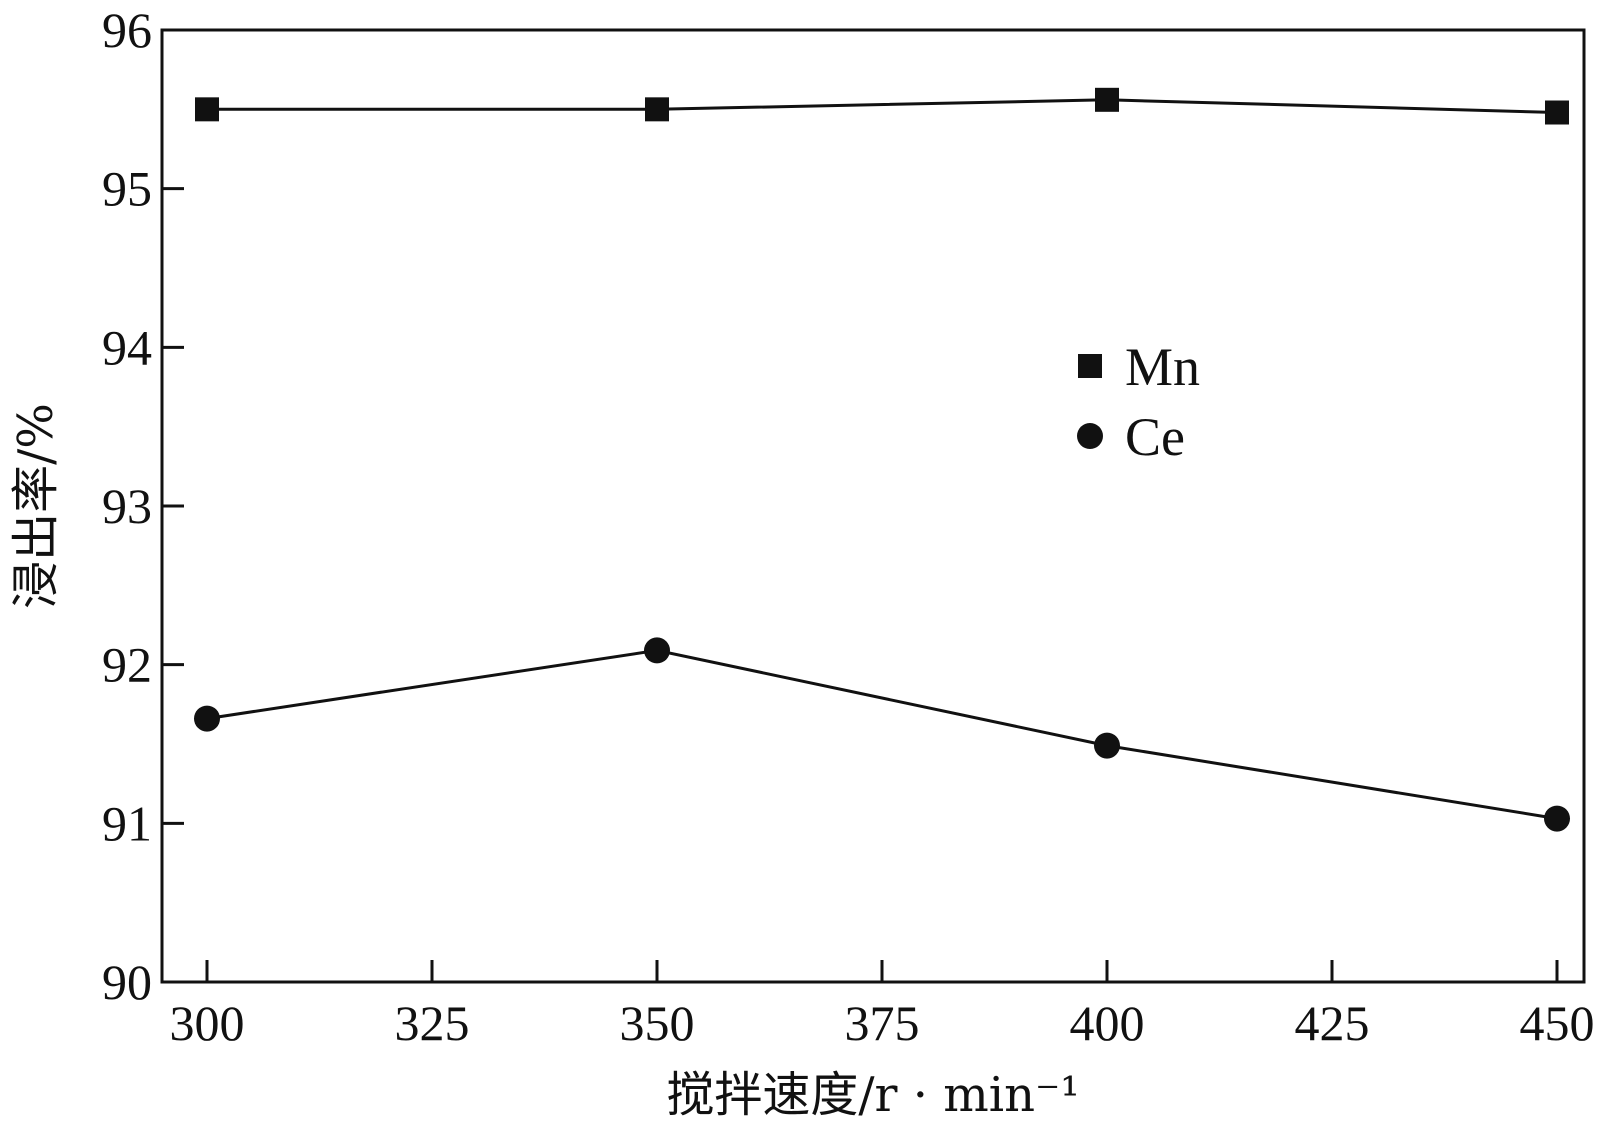  What do you see at coordinates (1332, 1023) in the screenshot?
I see `x-tick-label-425: 425` at bounding box center [1332, 1023].